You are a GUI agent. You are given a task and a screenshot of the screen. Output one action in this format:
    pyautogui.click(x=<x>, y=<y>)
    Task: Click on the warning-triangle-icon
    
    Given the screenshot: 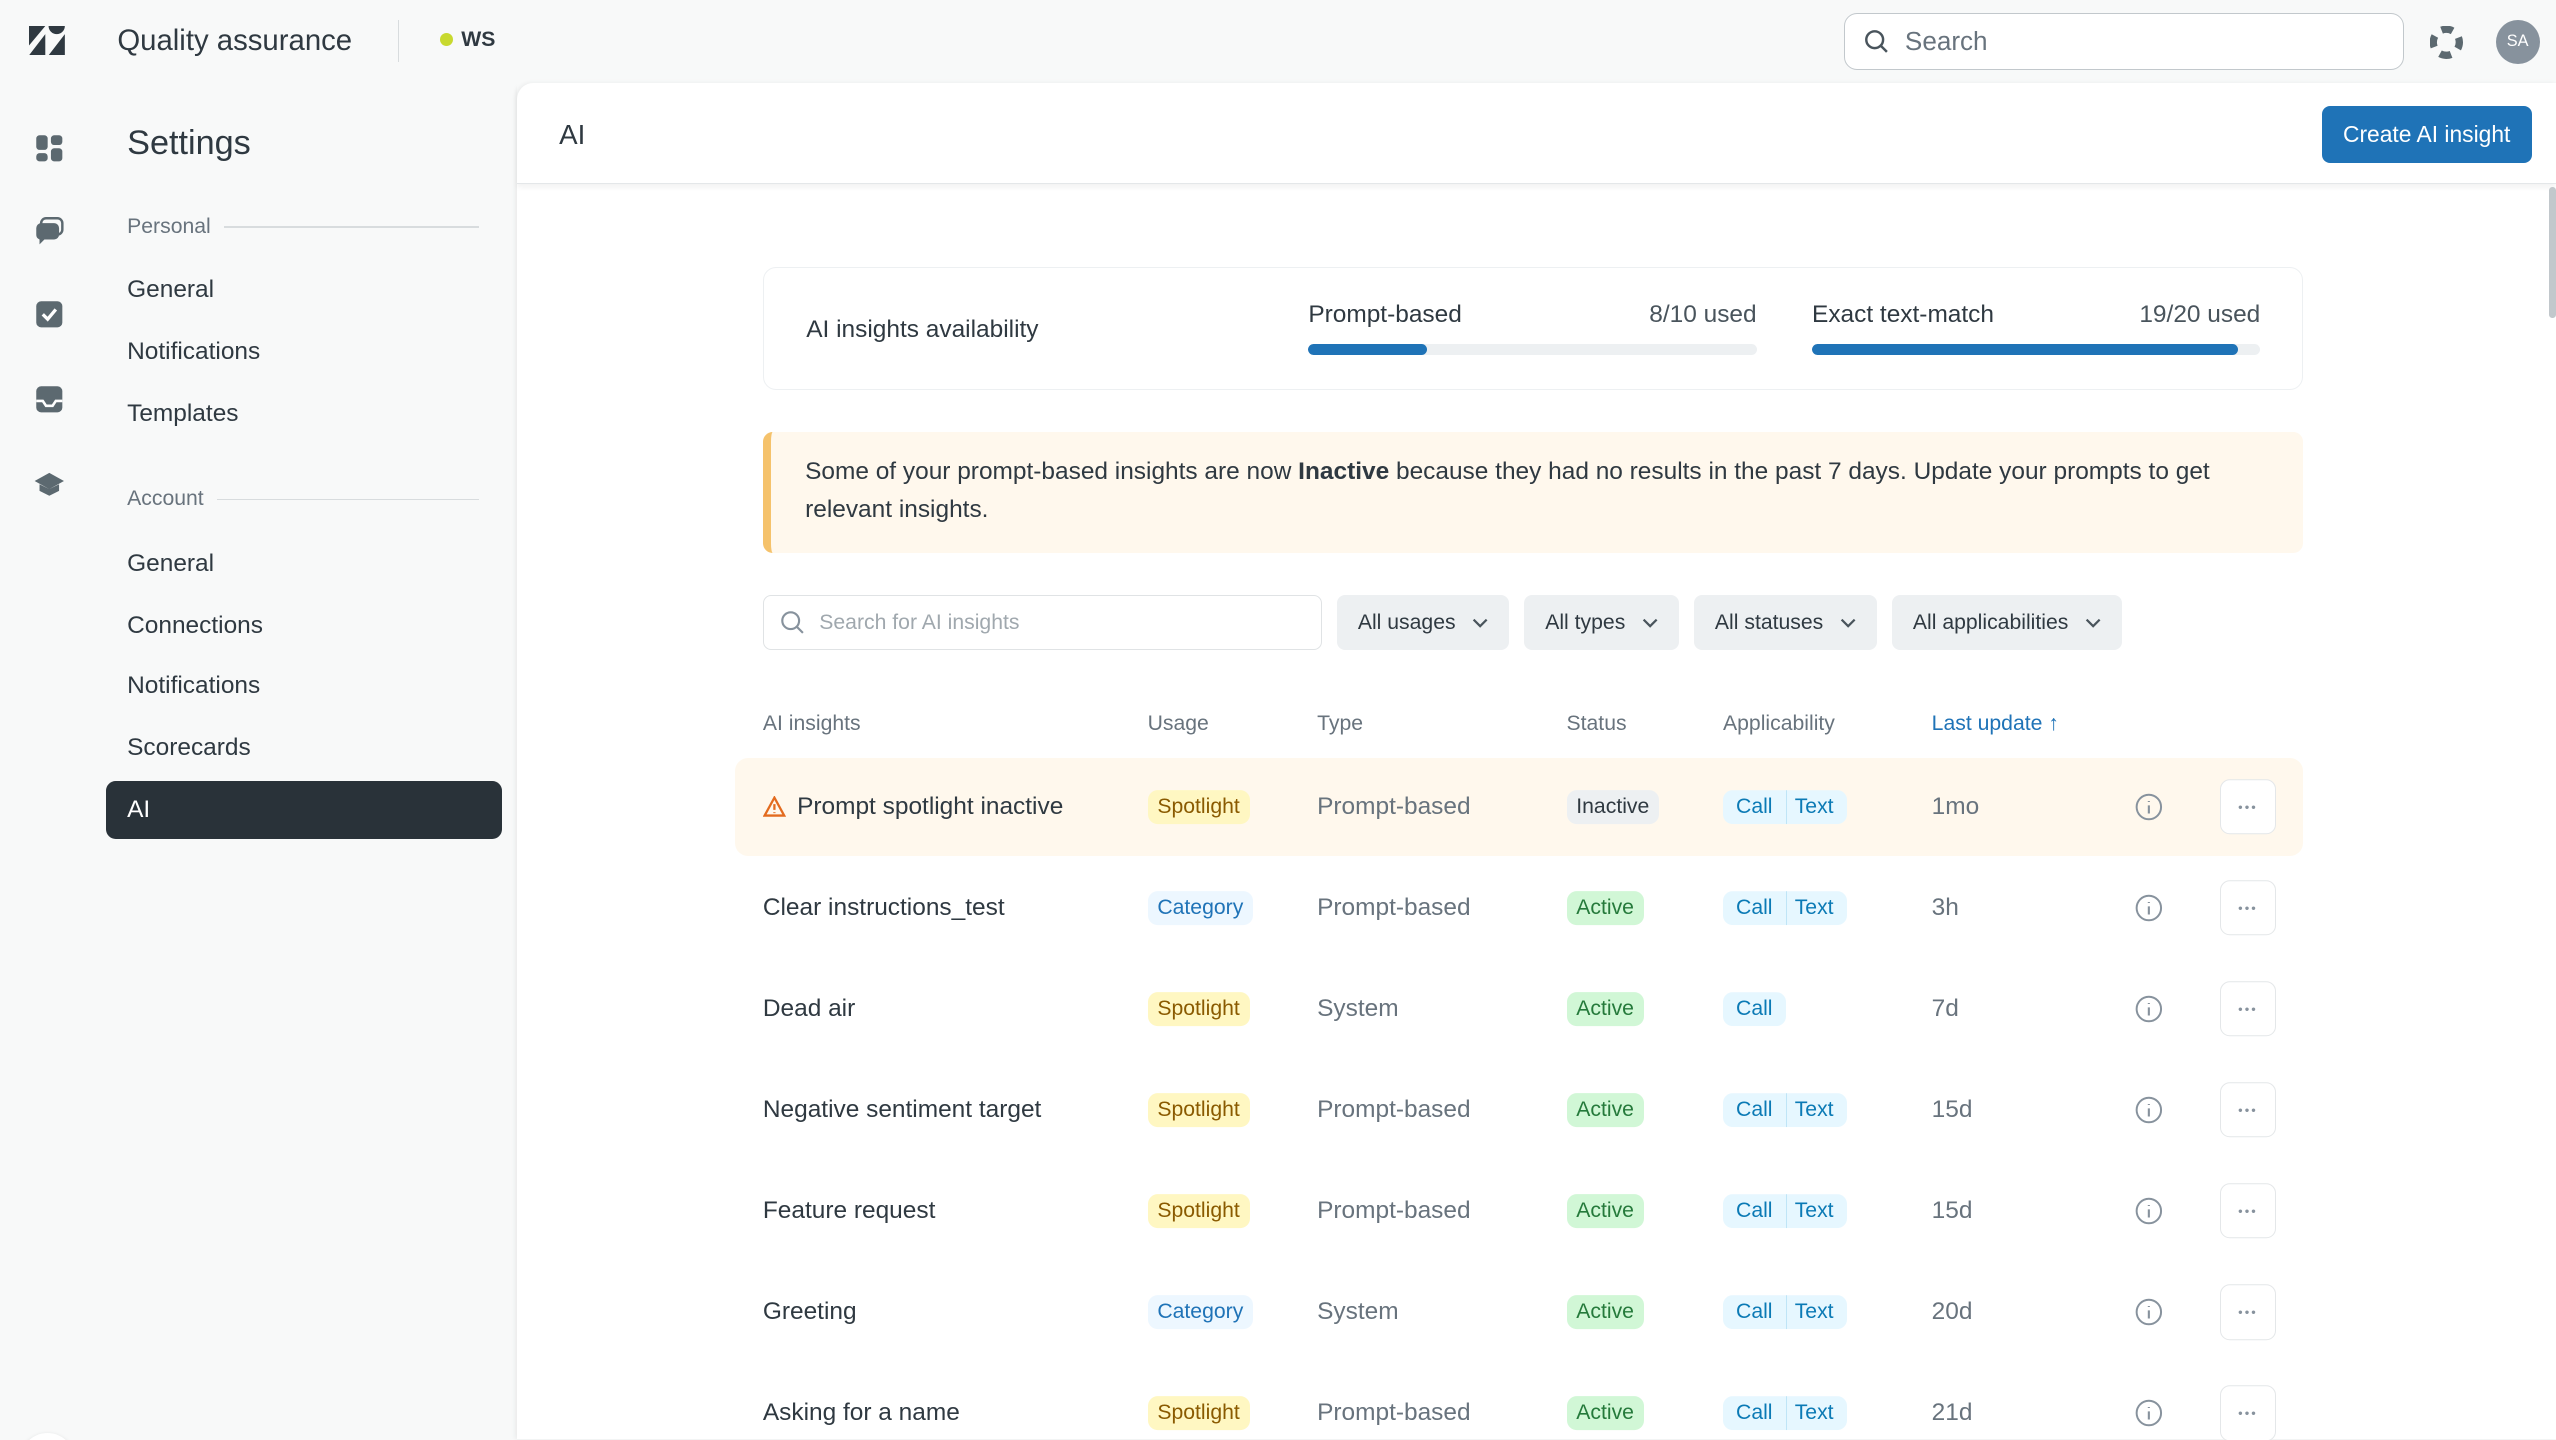 What is the action you would take?
    pyautogui.click(x=774, y=806)
    